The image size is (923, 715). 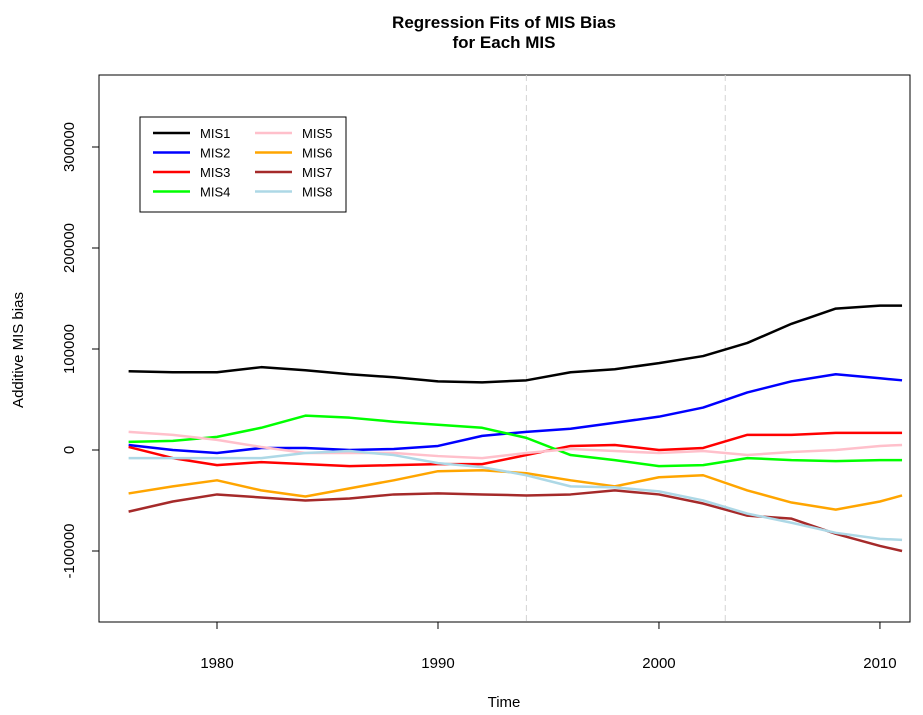 What do you see at coordinates (504, 22) in the screenshot?
I see `chart-title: Regression Fits of MIS Bias` at bounding box center [504, 22].